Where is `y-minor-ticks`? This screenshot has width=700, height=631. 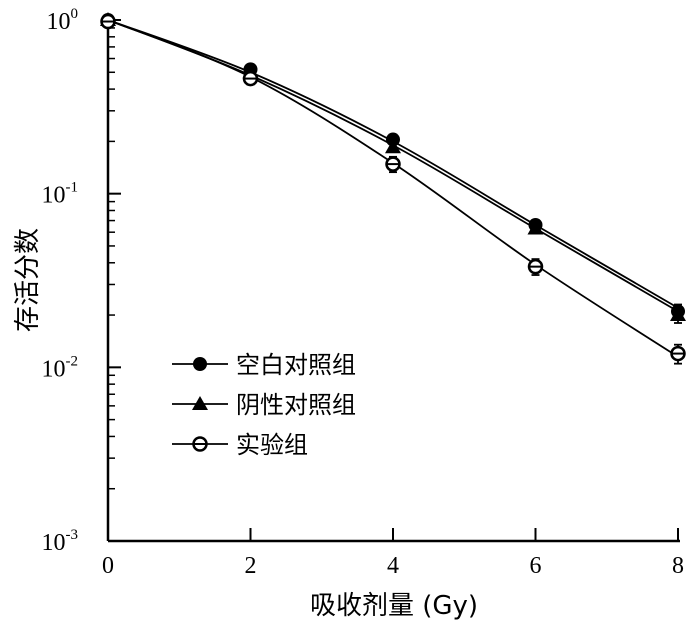 y-minor-ticks is located at coordinates (111, 258).